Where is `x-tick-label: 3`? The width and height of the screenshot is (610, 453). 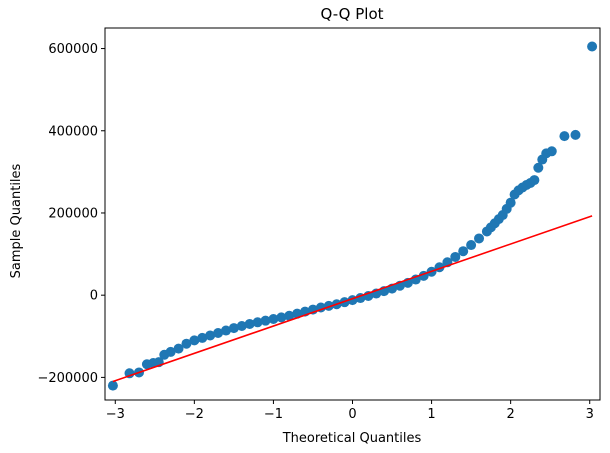 x-tick-label: 3 is located at coordinates (590, 414).